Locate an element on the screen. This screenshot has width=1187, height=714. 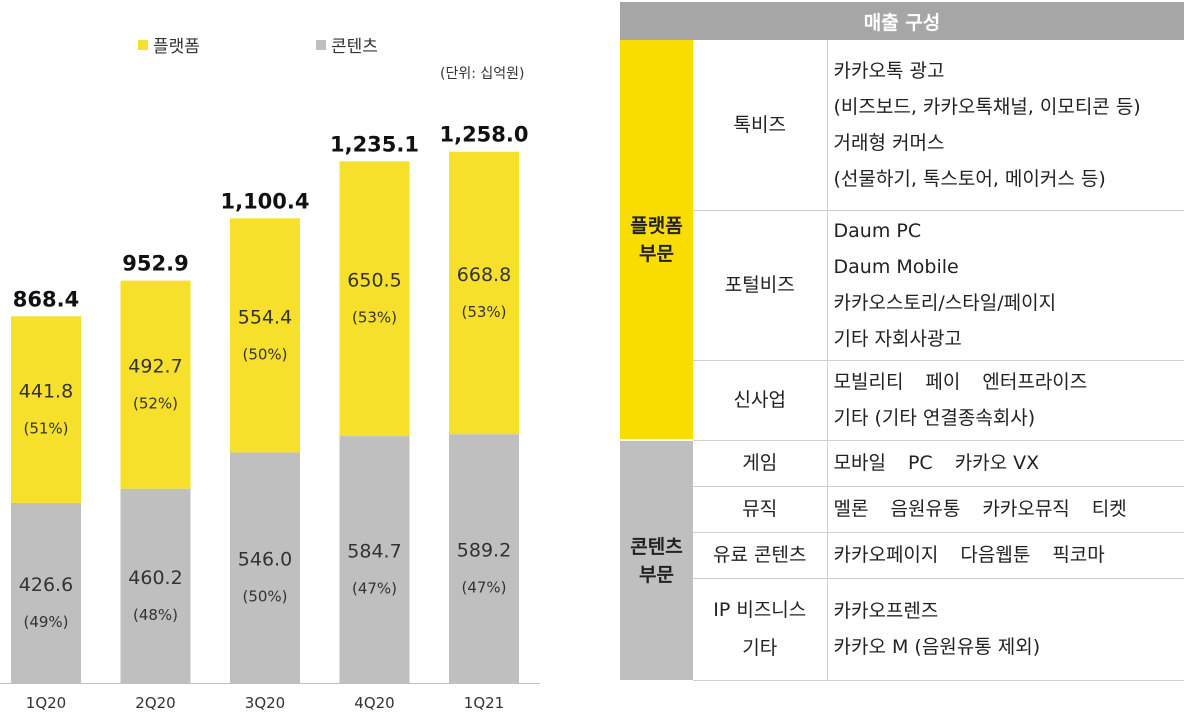
description-line: 카카오 M (음원유통 제외) is located at coordinates (1009, 647).